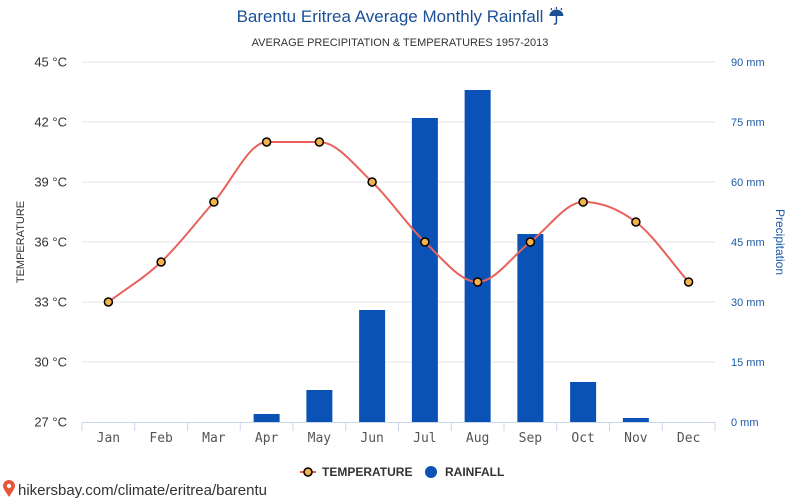 The width and height of the screenshot is (800, 500). I want to click on y-axis-left-tick-label: 33 °C, so click(50, 302).